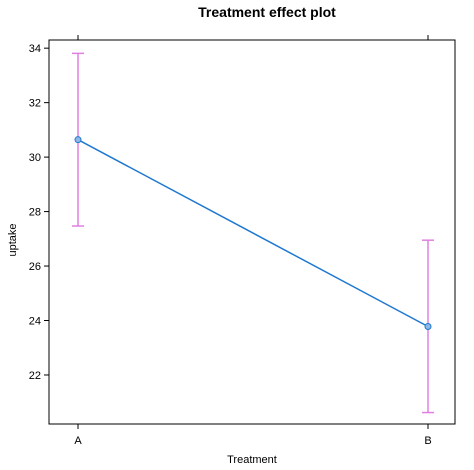 This screenshot has height=470, width=474. What do you see at coordinates (35, 213) in the screenshot?
I see `y-tick-label: 28` at bounding box center [35, 213].